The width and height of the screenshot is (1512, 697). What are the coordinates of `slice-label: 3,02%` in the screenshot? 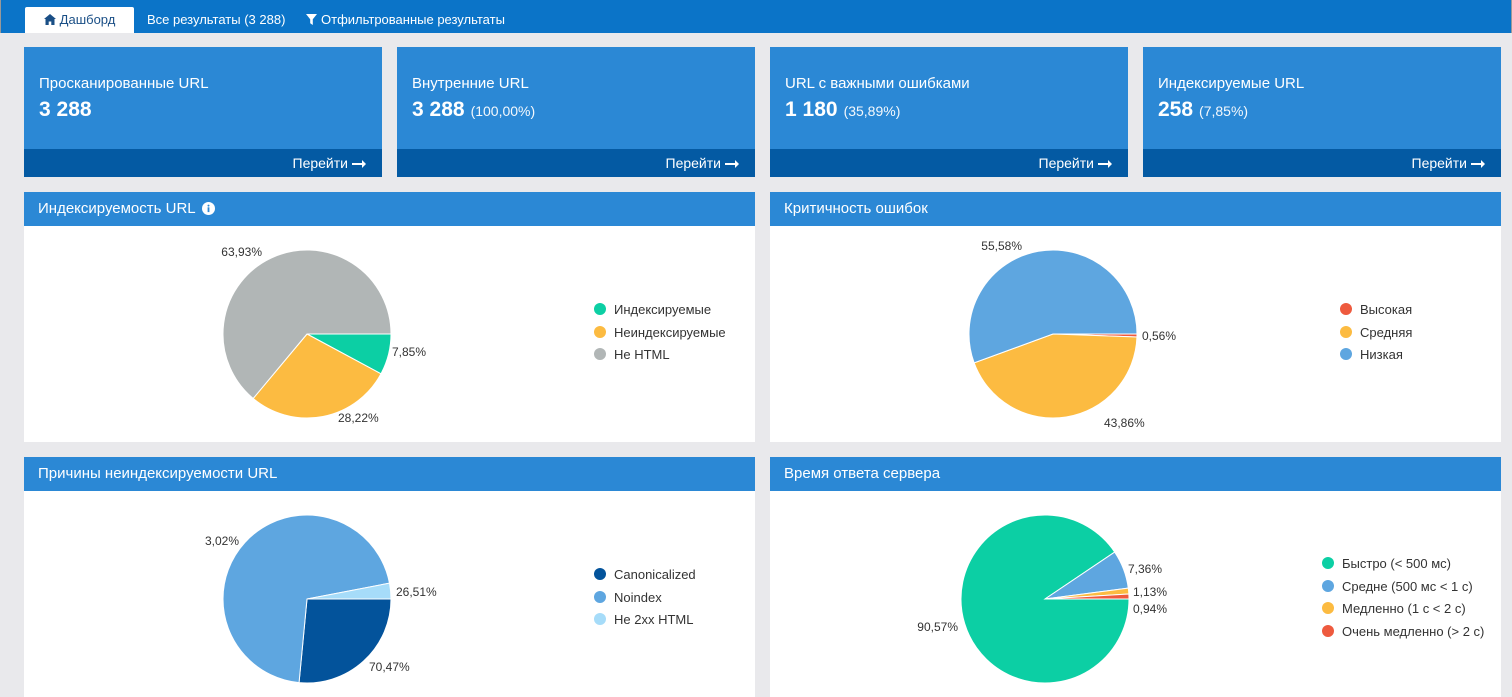 It's located at (222, 541).